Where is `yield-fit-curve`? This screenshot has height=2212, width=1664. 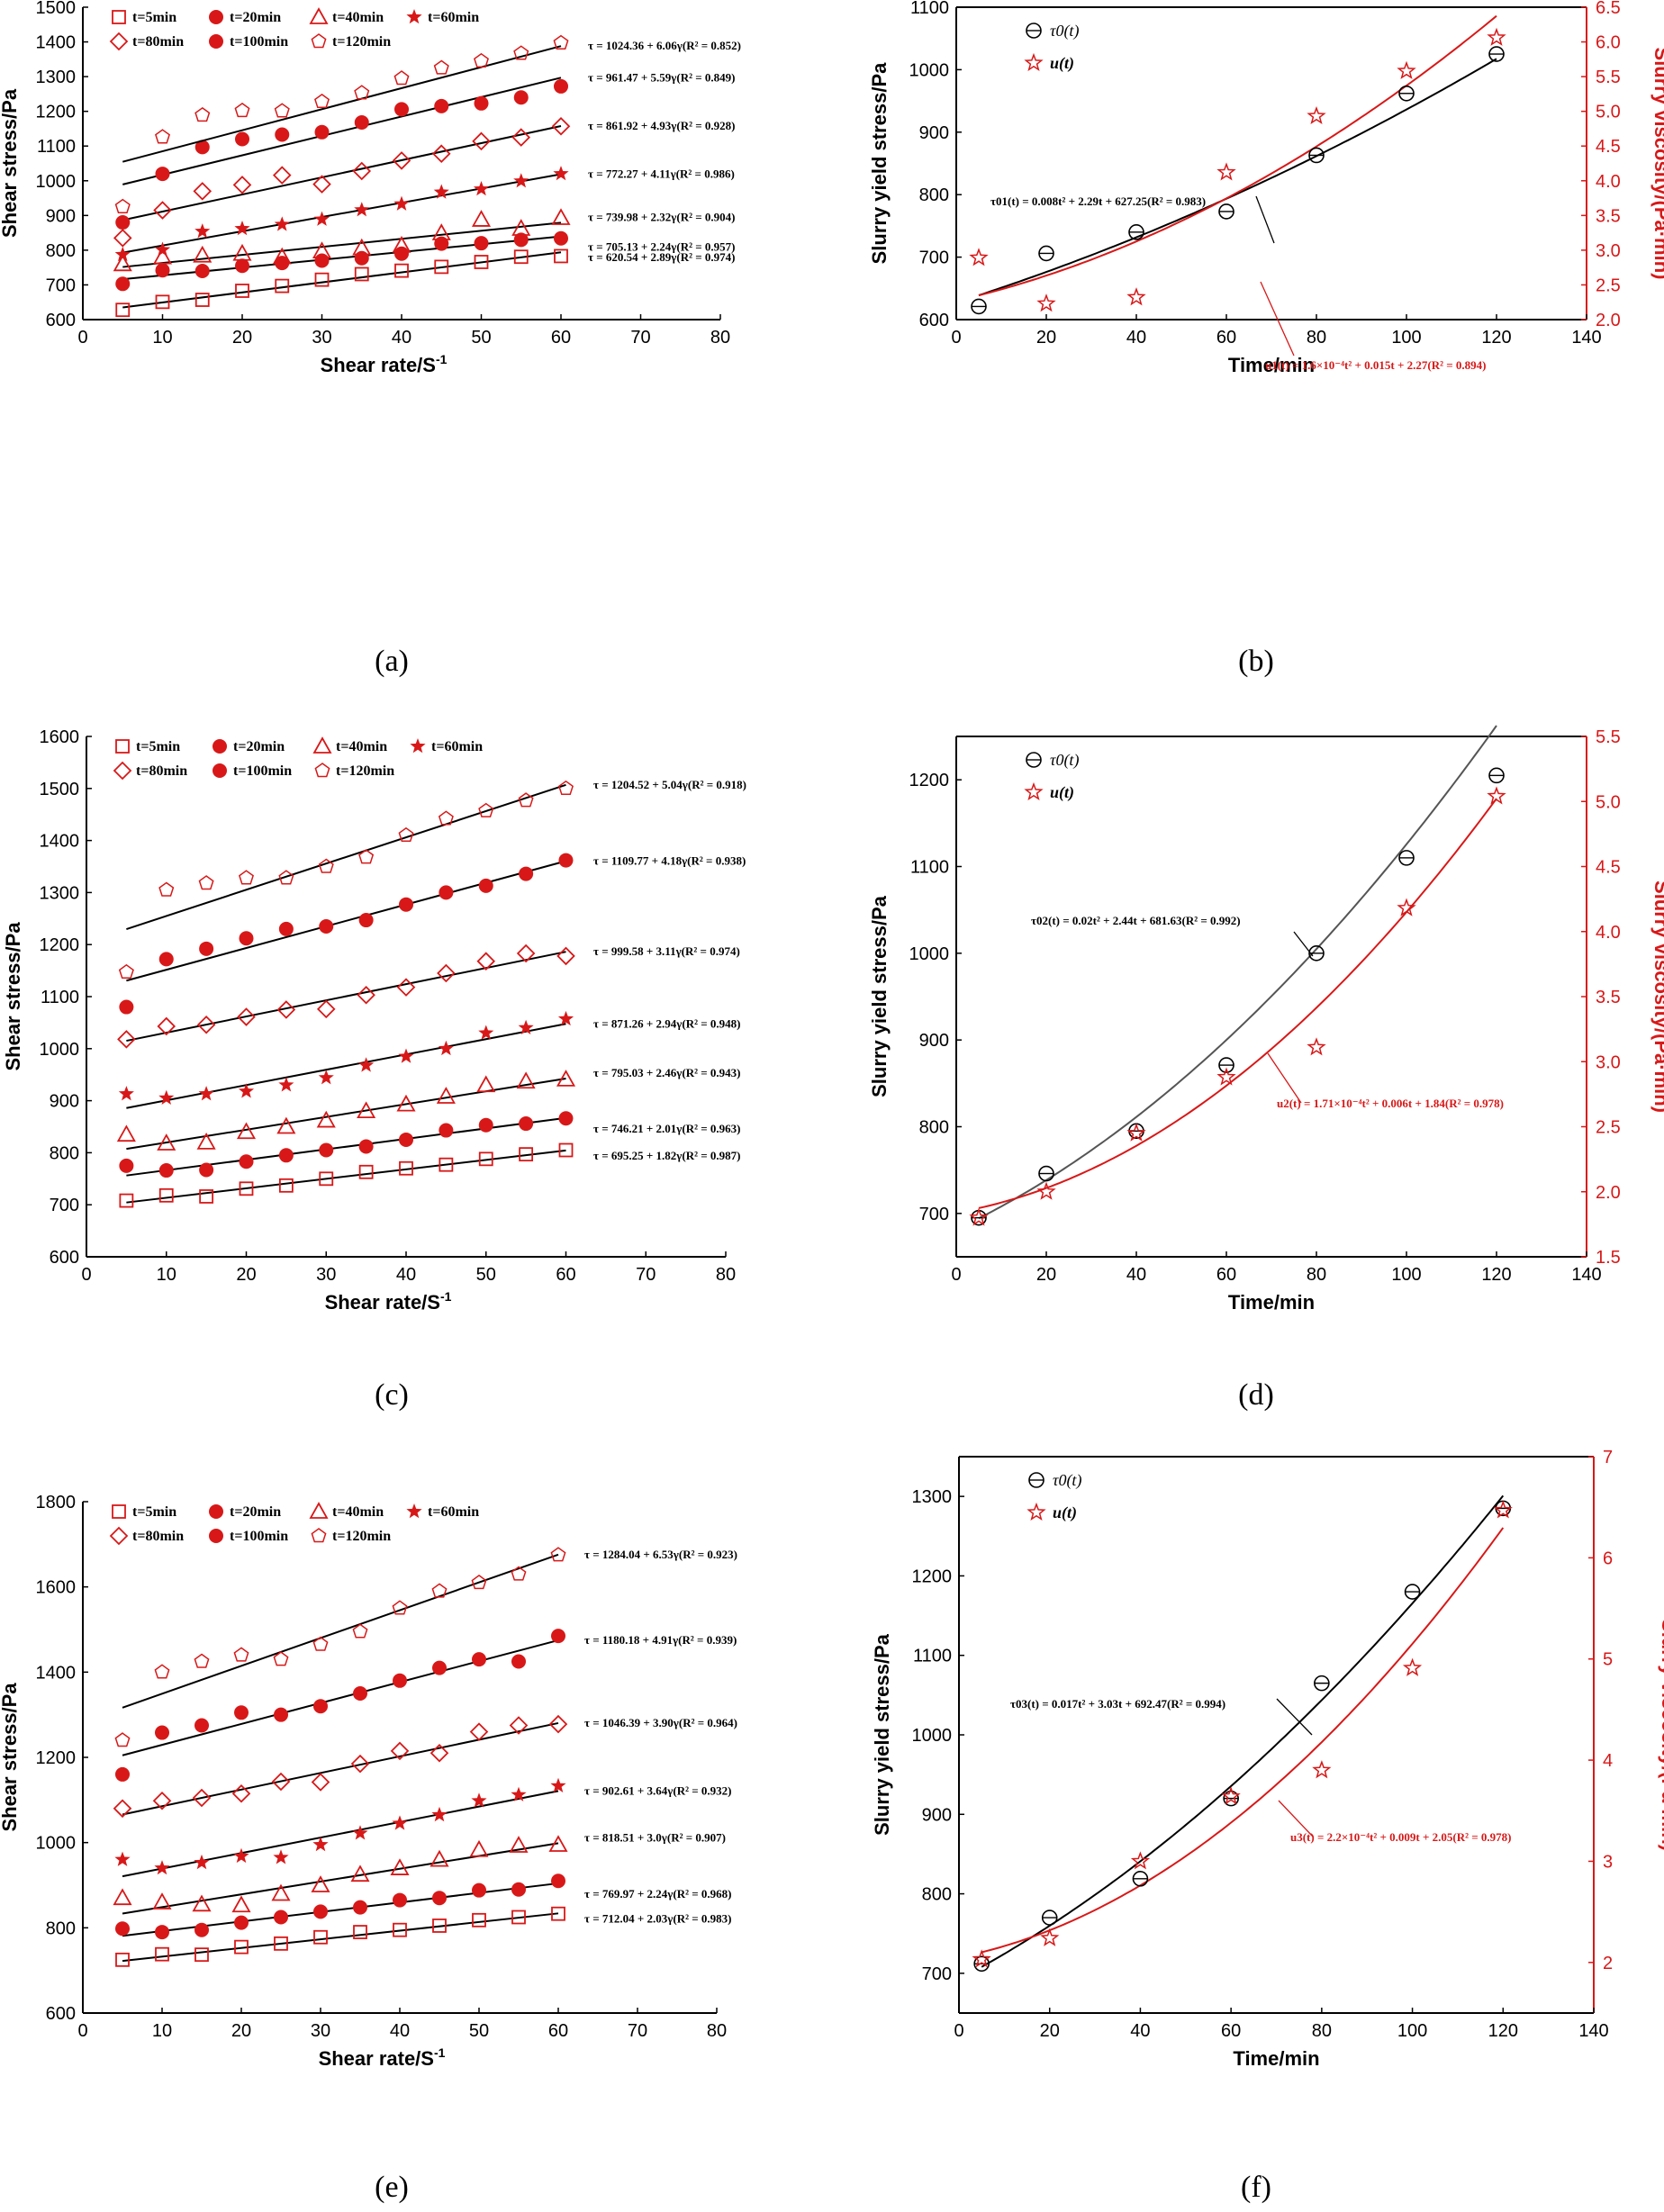
yield-fit-curve is located at coordinates (1238, 177).